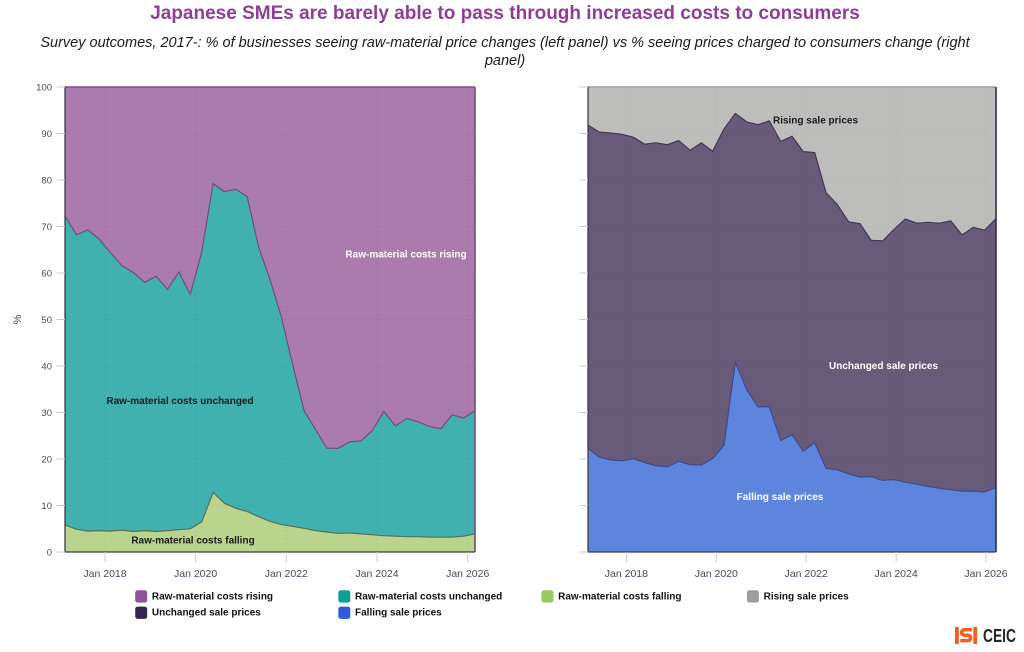 This screenshot has height=652, width=1024. Describe the element at coordinates (46, 460) in the screenshot. I see `svg-text: 20` at that location.